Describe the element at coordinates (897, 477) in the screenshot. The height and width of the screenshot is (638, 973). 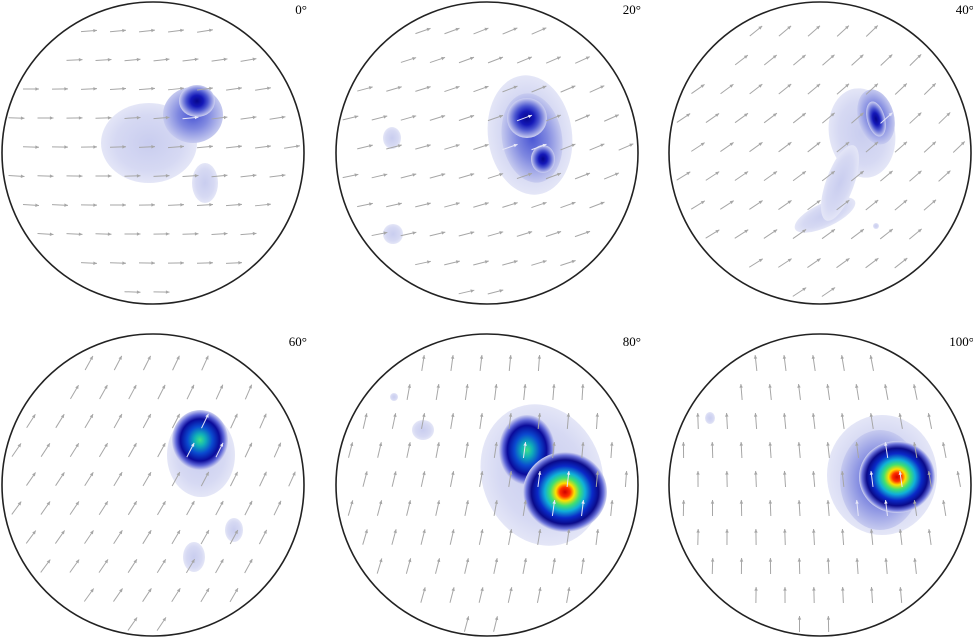
I see `density-contour` at that location.